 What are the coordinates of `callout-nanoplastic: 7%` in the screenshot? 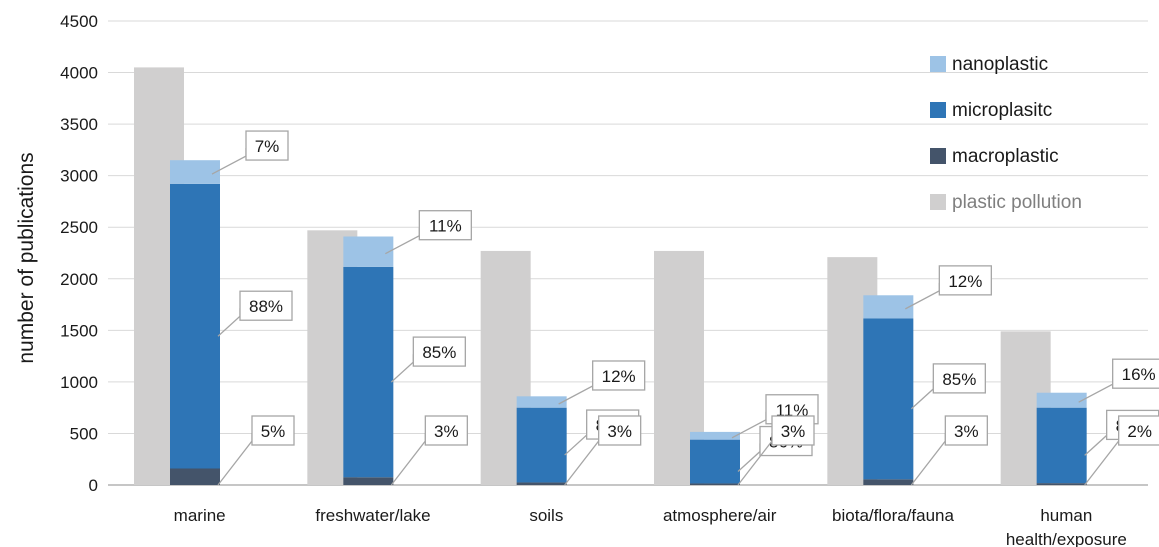 It's located at (250, 152).